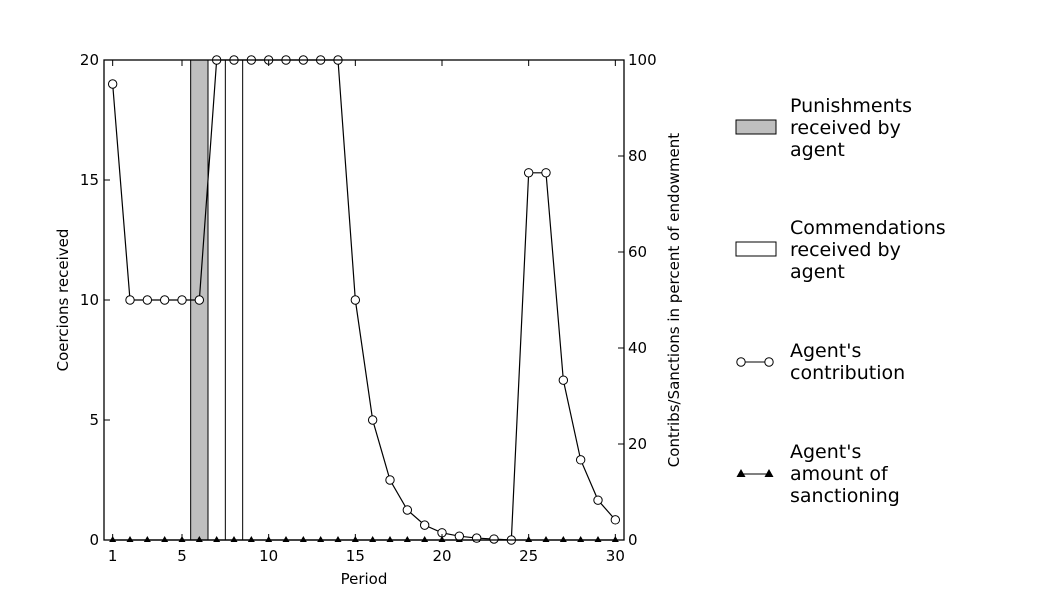  Describe the element at coordinates (364, 579) in the screenshot. I see `x-axis-title: Period` at that location.